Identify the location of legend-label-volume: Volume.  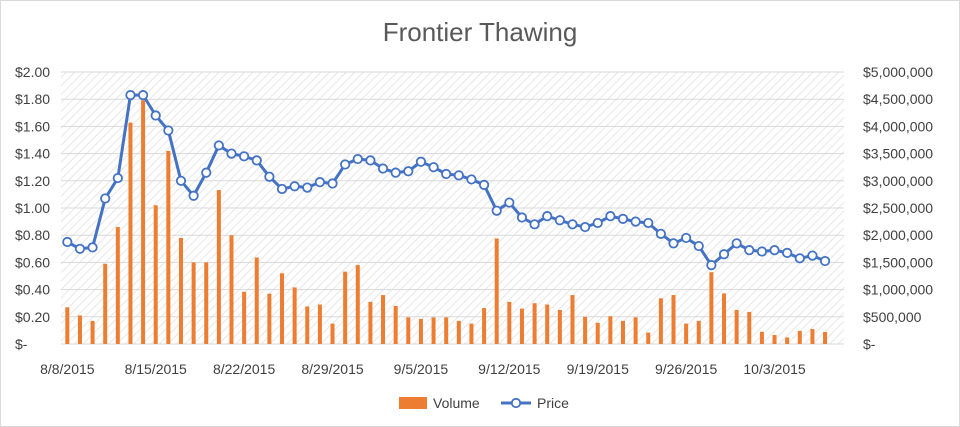
(456, 403).